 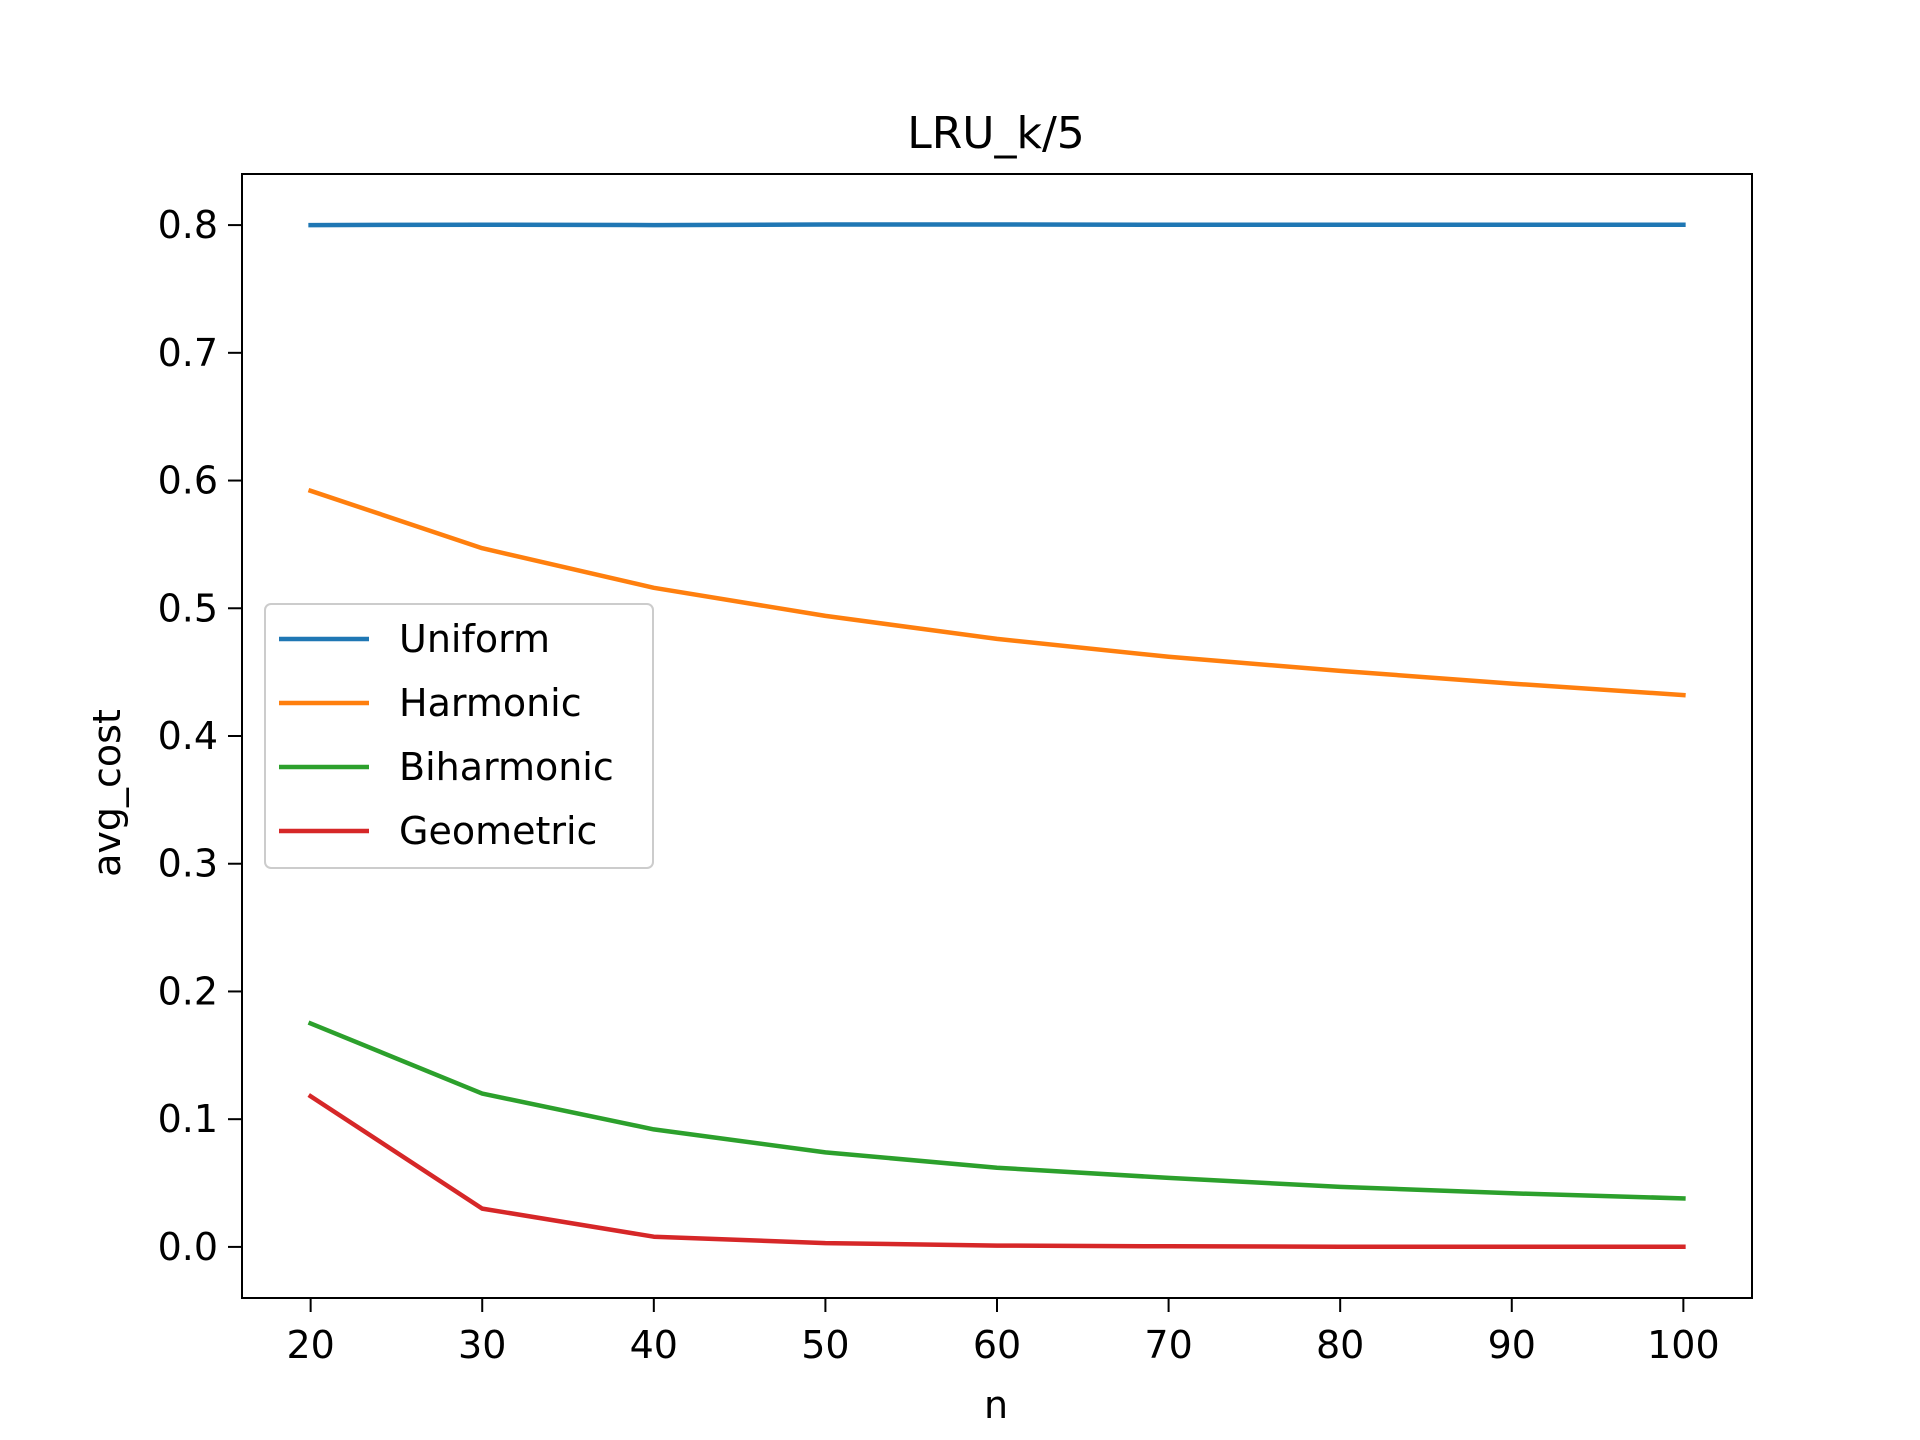 What do you see at coordinates (188, 864) in the screenshot?
I see `y-tick-label: 0.3` at bounding box center [188, 864].